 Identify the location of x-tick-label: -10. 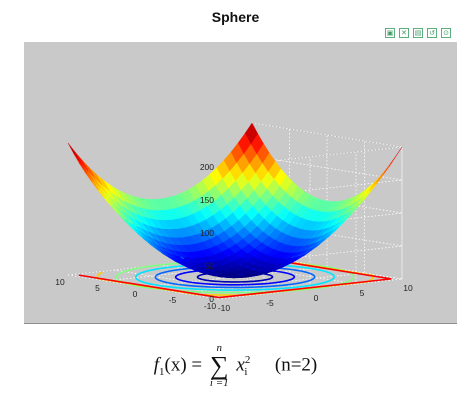
(210, 306).